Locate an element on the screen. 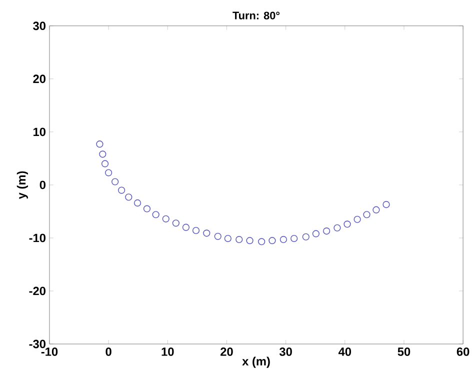 This screenshot has width=474, height=379. x-tick-label: 30 is located at coordinates (285, 352).